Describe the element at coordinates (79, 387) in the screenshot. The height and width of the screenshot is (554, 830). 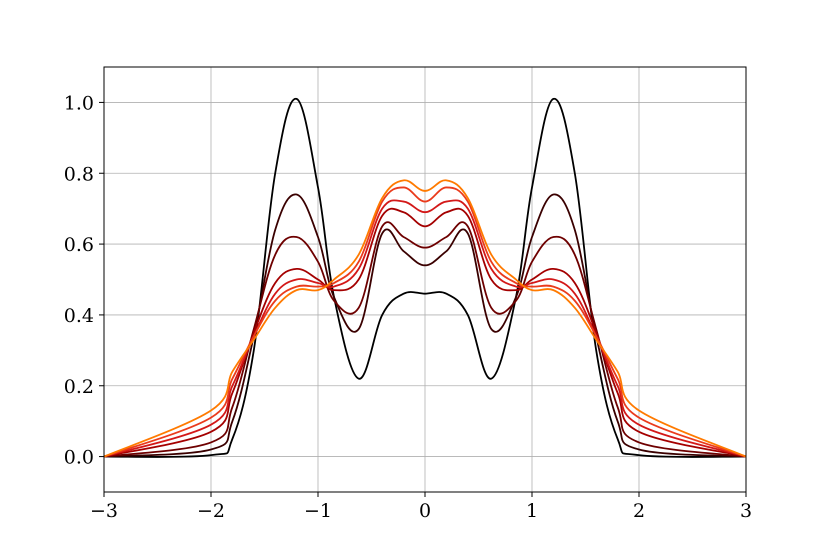
I see `y-tick-label: 0.2` at that location.